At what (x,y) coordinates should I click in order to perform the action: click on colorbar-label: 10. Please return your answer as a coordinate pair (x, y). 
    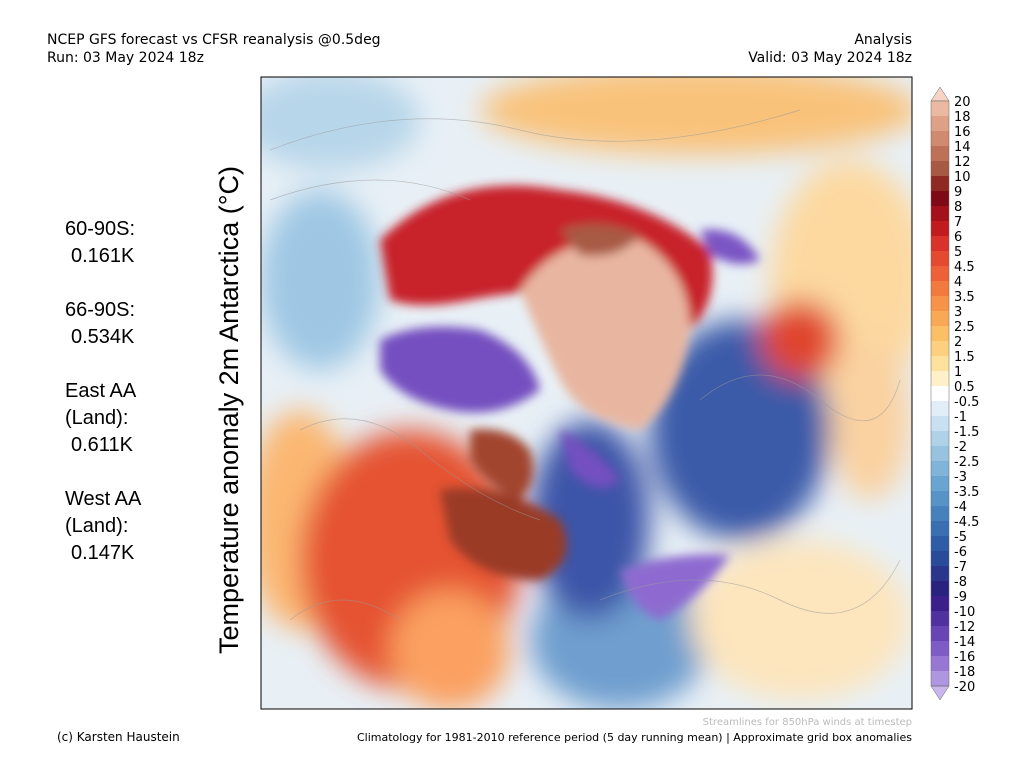
    Looking at the image, I should click on (962, 177).